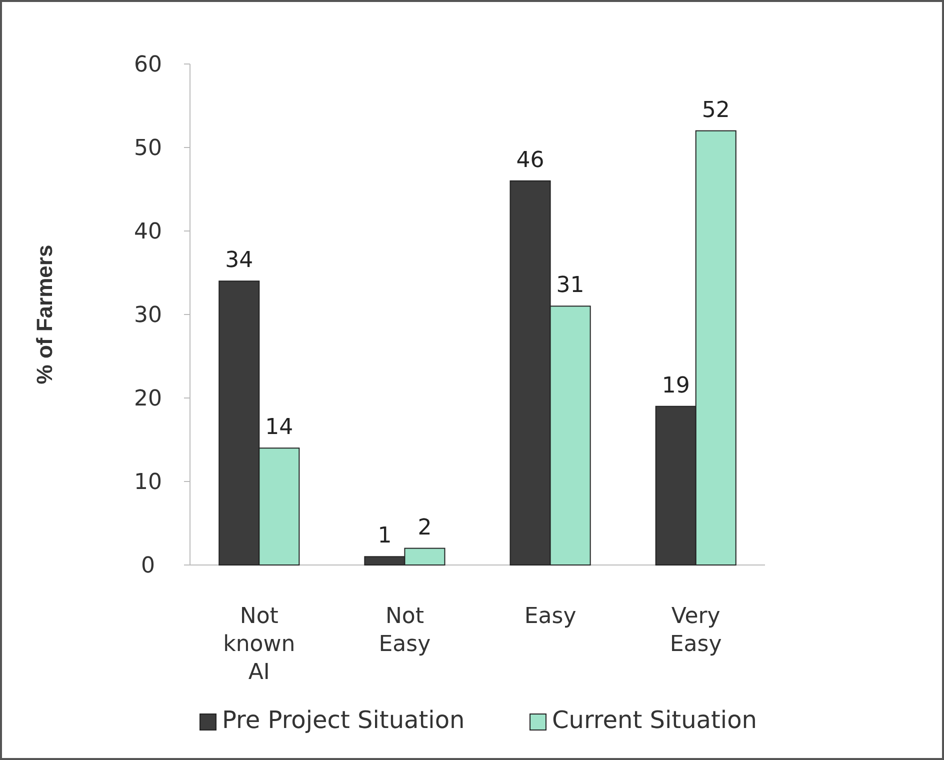  I want to click on y-tick-label: 30, so click(148, 315).